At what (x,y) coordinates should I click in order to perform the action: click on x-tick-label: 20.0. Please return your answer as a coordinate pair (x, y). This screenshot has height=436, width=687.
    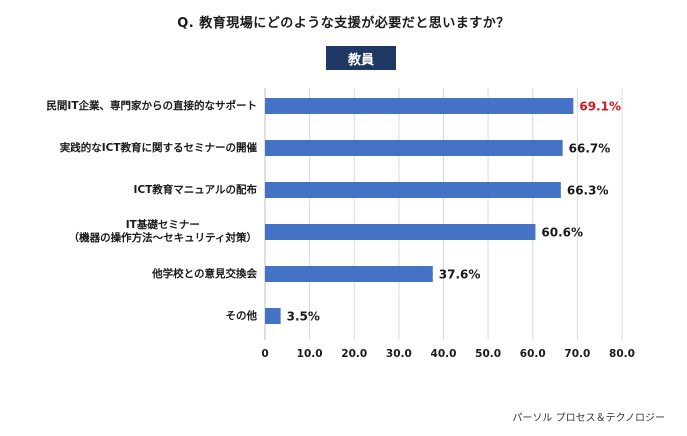
    Looking at the image, I should click on (354, 354).